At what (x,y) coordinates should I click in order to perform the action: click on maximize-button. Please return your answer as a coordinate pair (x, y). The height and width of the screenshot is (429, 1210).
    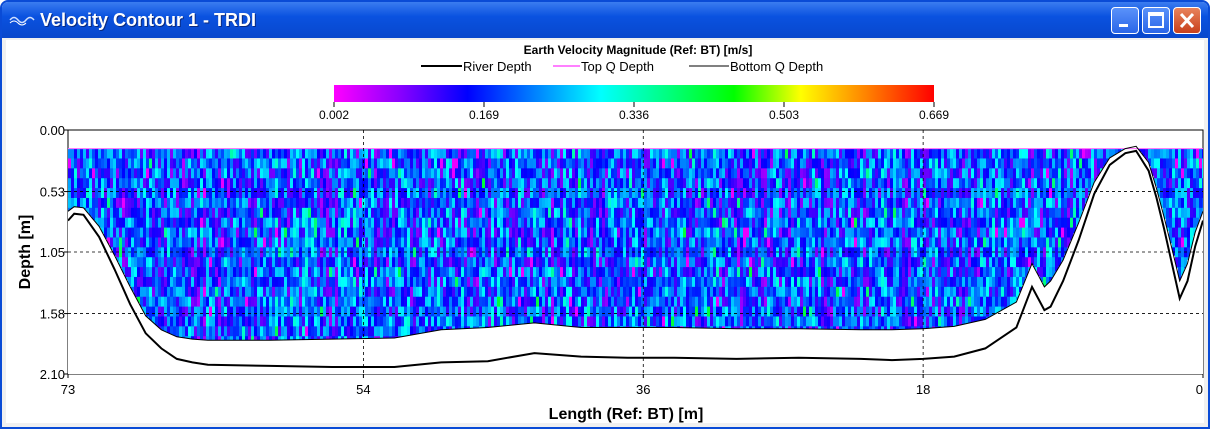
    Looking at the image, I should click on (1156, 20).